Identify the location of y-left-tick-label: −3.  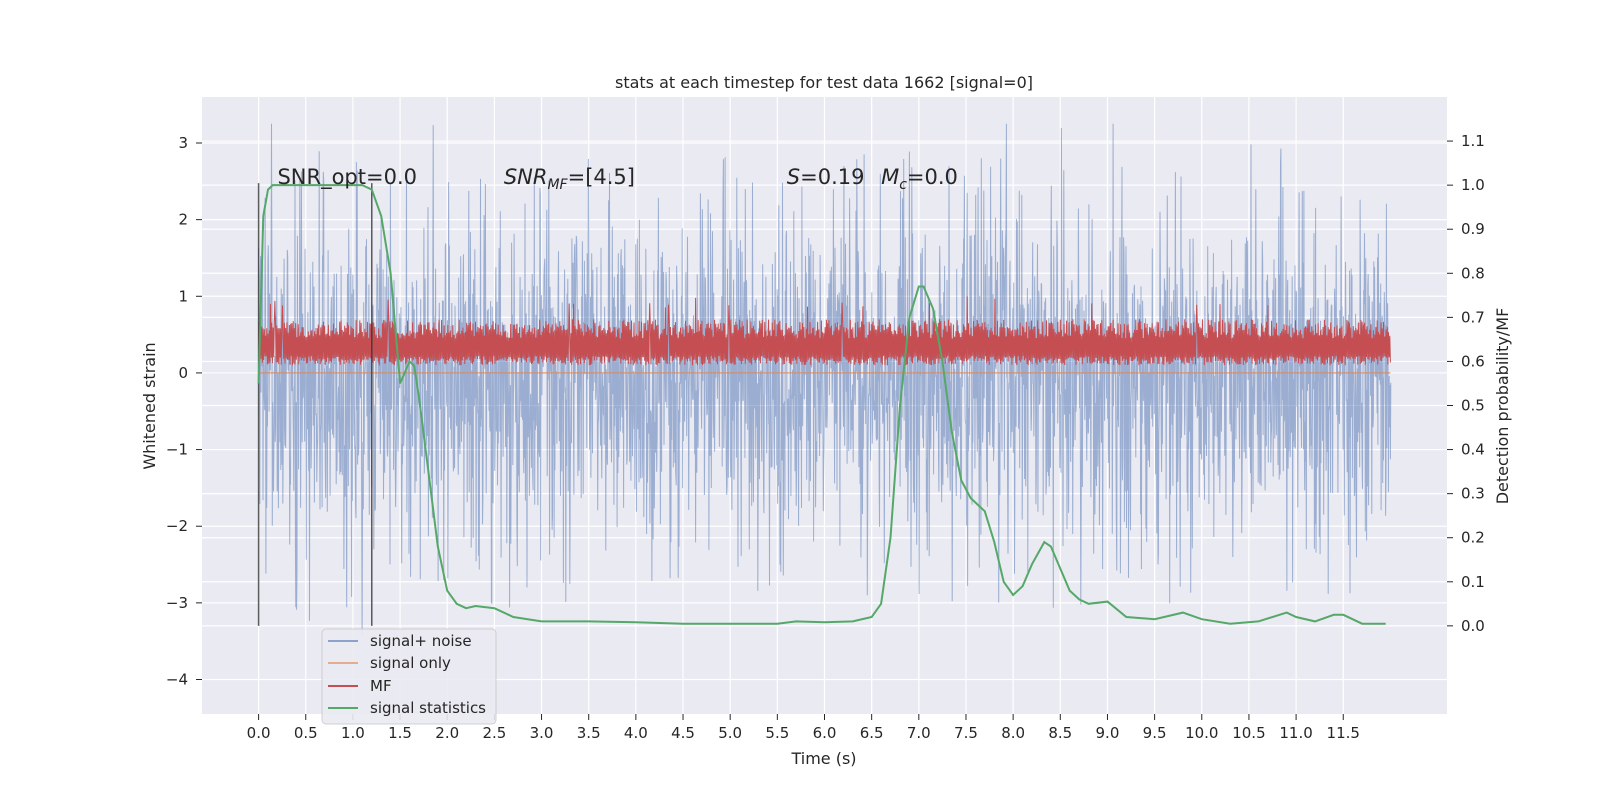
(177, 603).